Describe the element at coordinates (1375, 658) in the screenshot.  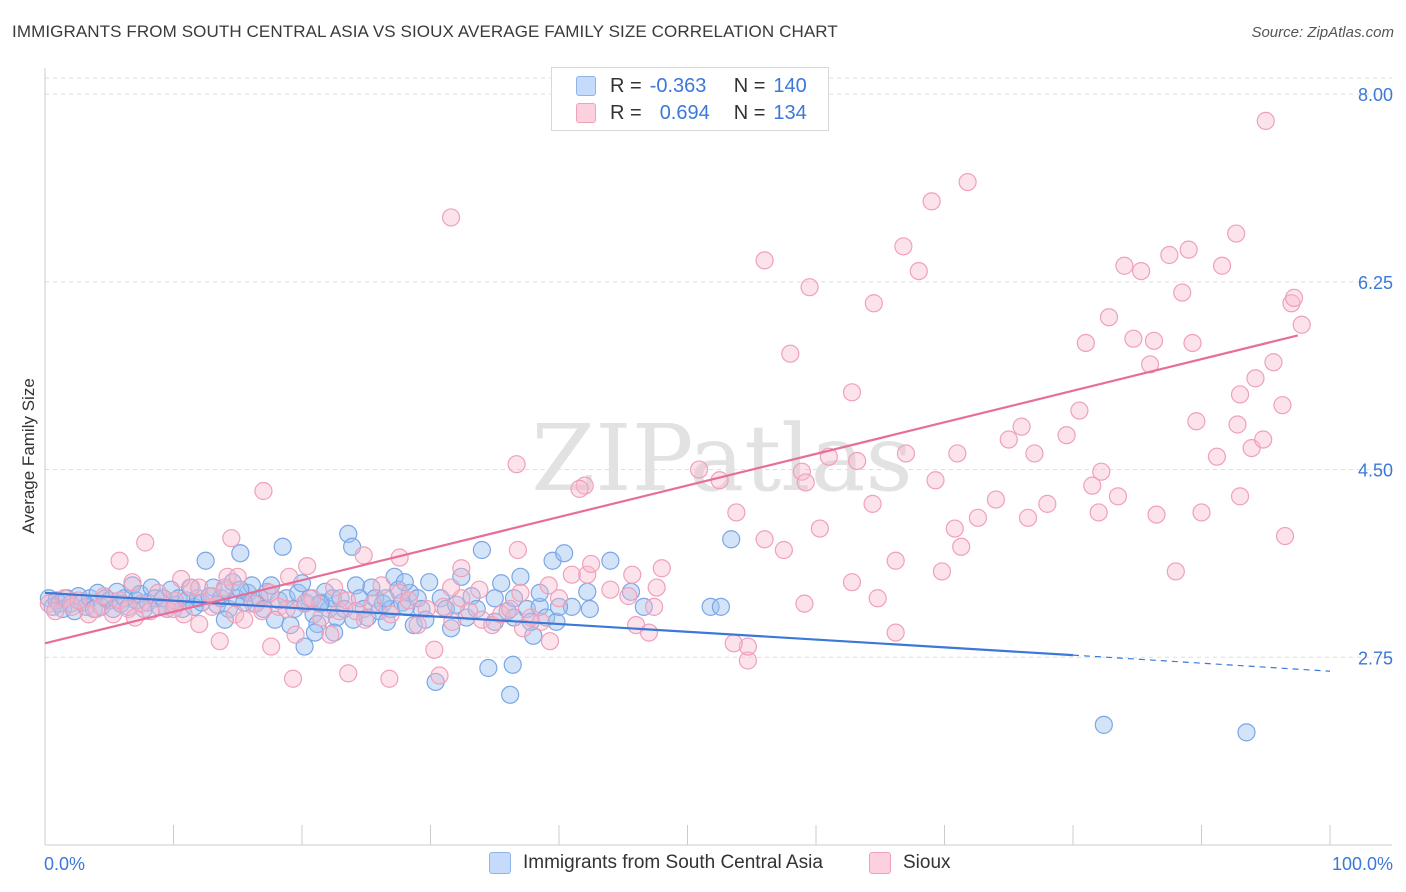
I see `y-tick-label: 2.75` at that location.